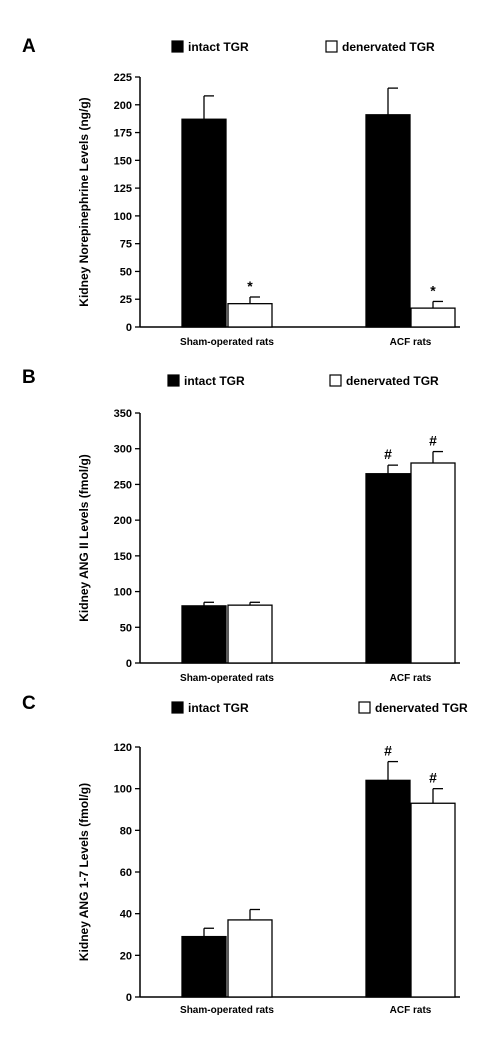 Image resolution: width=497 pixels, height=1056 pixels. I want to click on y-tick-label: 125, so click(123, 189).